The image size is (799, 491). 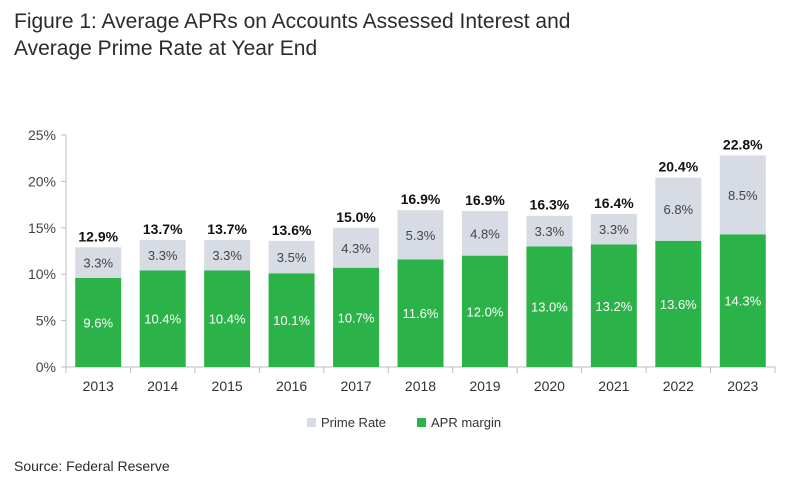 I want to click on data-label-apr-margin: 11.6%, so click(x=421, y=313).